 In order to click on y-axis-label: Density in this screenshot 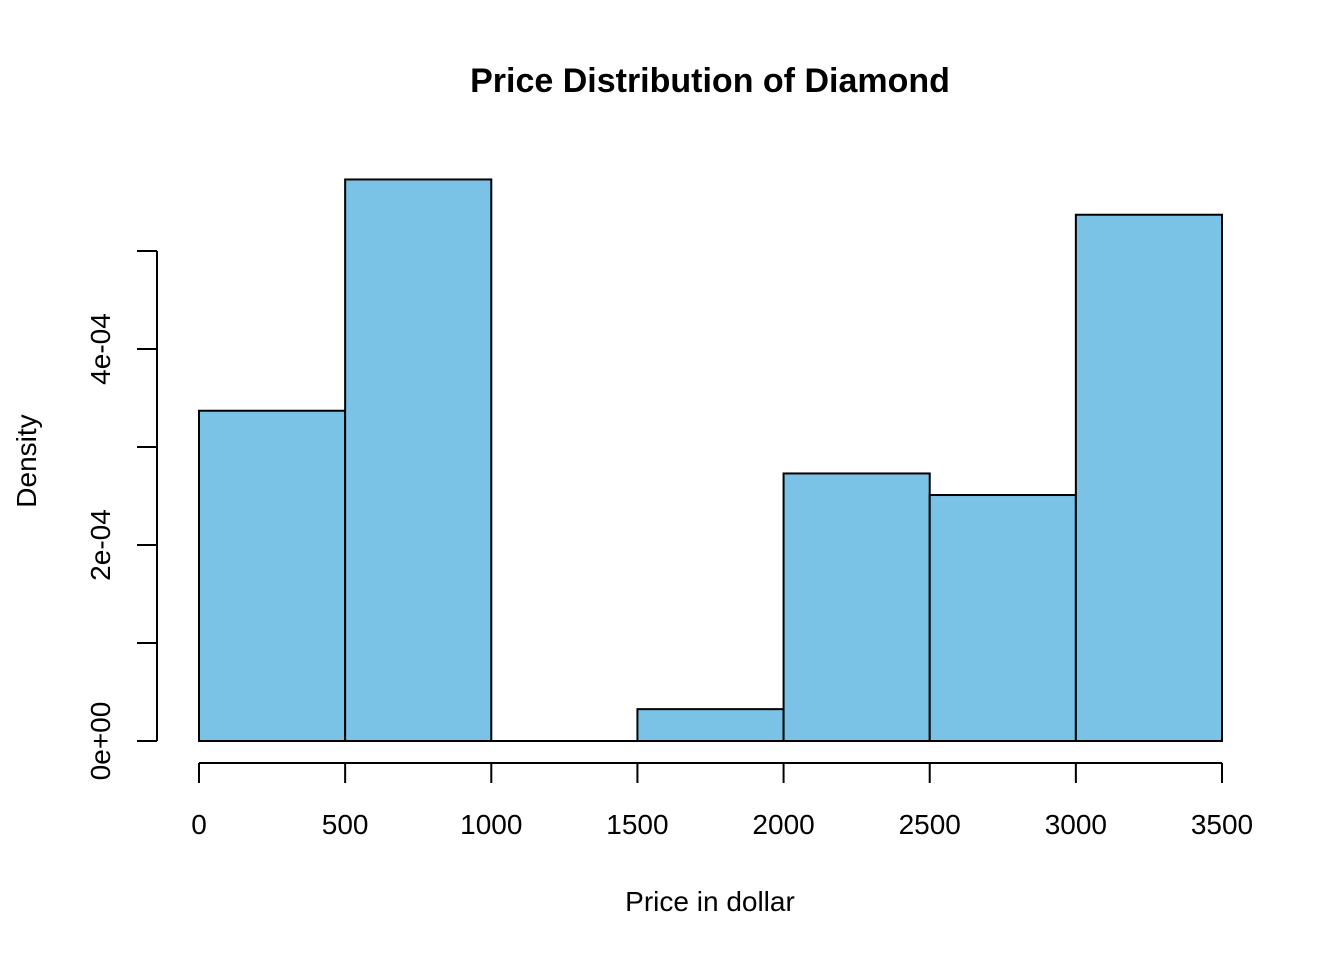, I will do `click(26, 460)`.